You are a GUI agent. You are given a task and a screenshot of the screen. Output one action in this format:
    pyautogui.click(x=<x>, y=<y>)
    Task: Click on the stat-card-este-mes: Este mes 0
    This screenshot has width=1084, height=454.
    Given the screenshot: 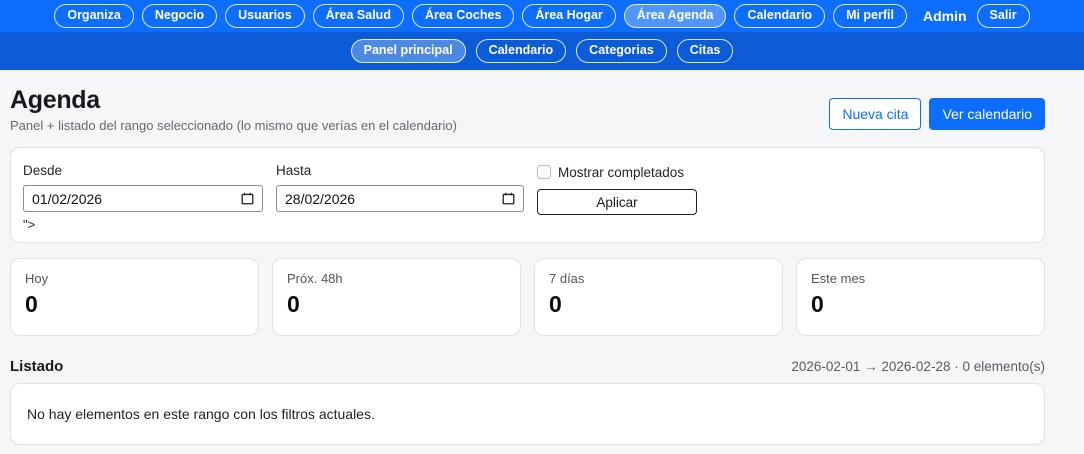 What is the action you would take?
    pyautogui.click(x=920, y=297)
    